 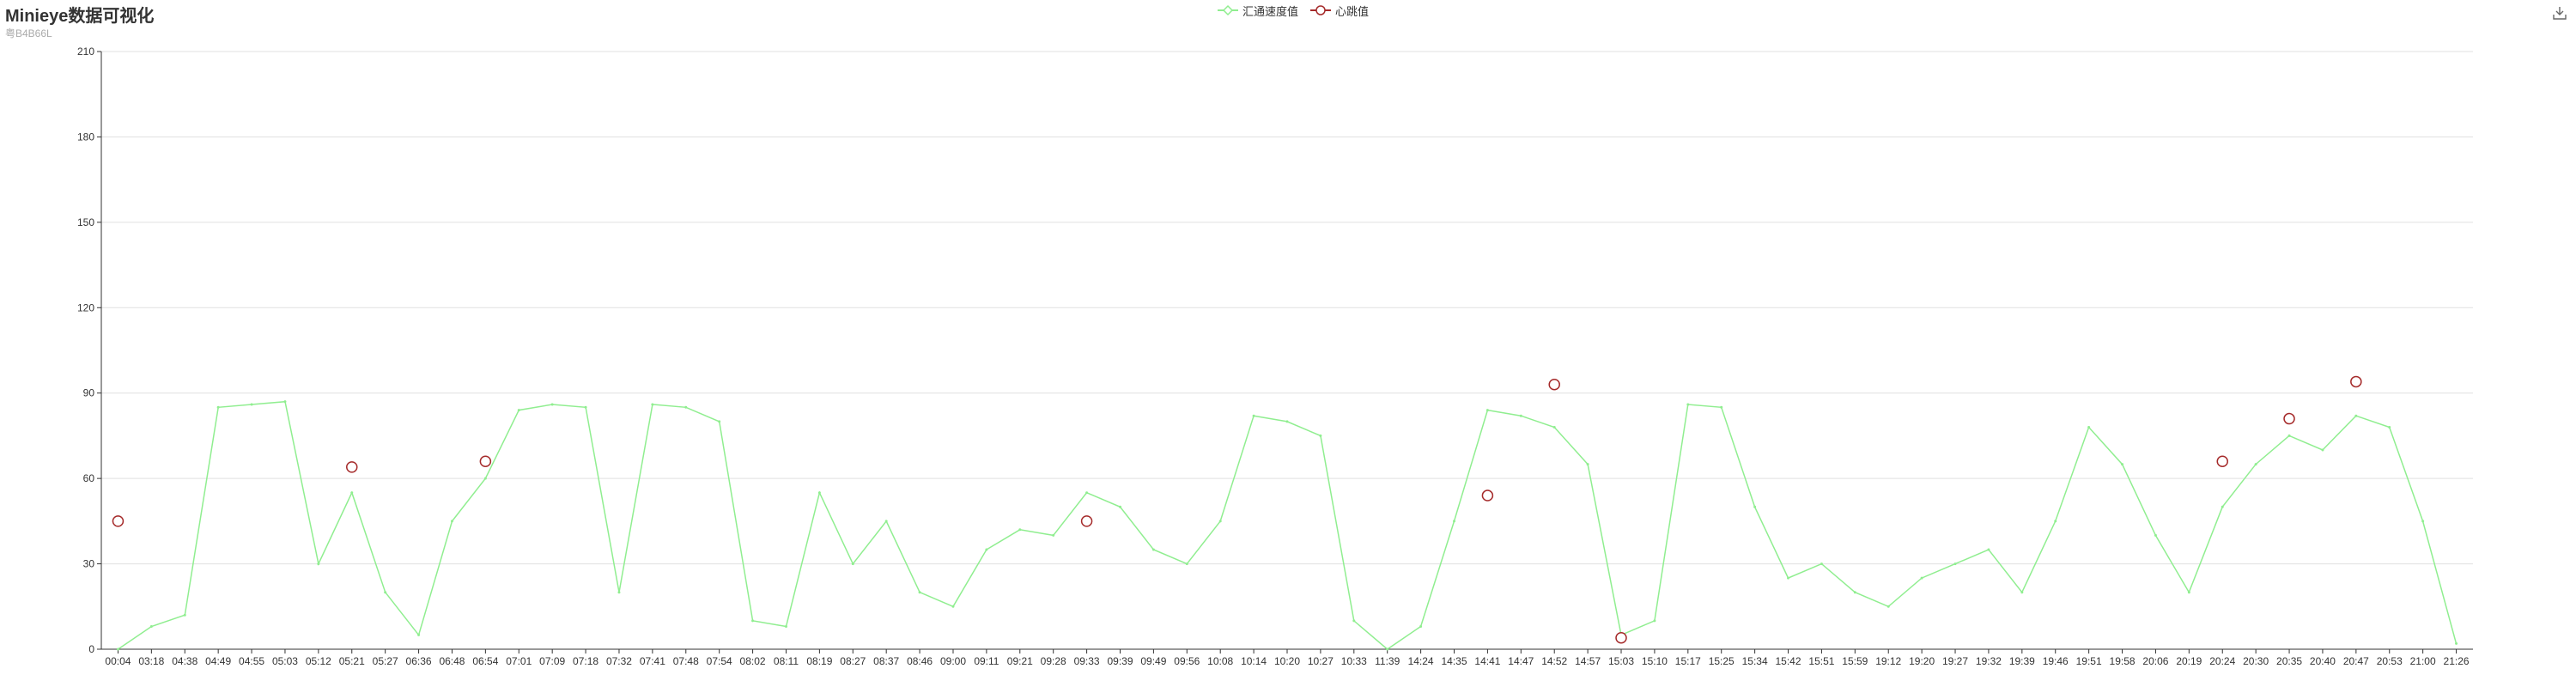 What do you see at coordinates (1955, 661) in the screenshot?
I see `x-tick-label: 19:27` at bounding box center [1955, 661].